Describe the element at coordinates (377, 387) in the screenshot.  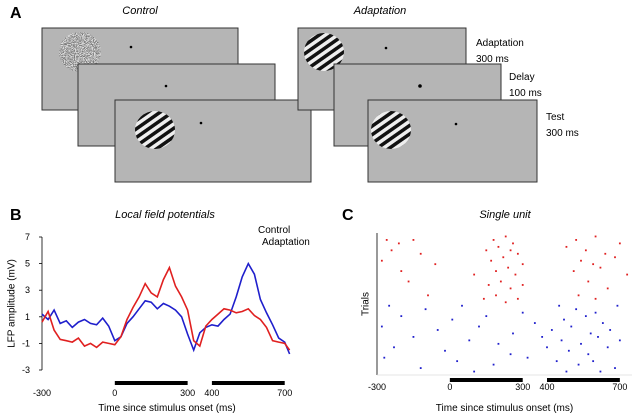
I see `x-tick-label: -300` at that location.